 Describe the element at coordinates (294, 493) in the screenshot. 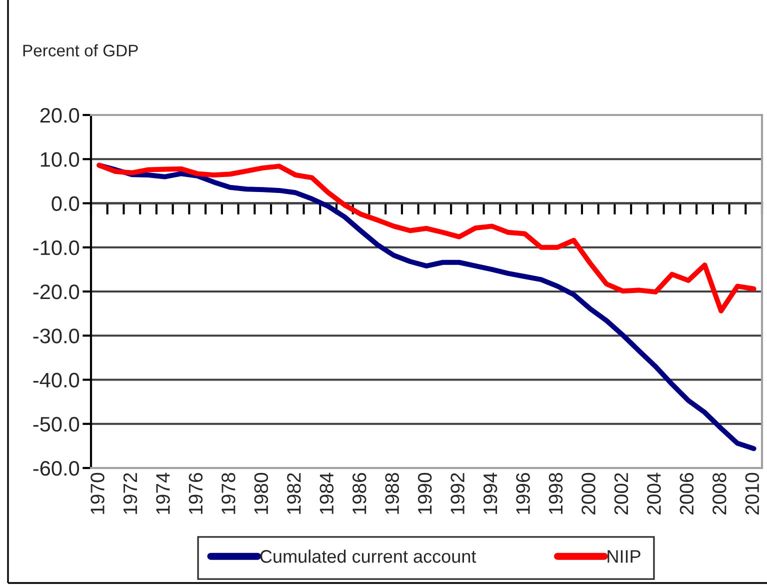

I see `x-tick-label: 1982` at that location.